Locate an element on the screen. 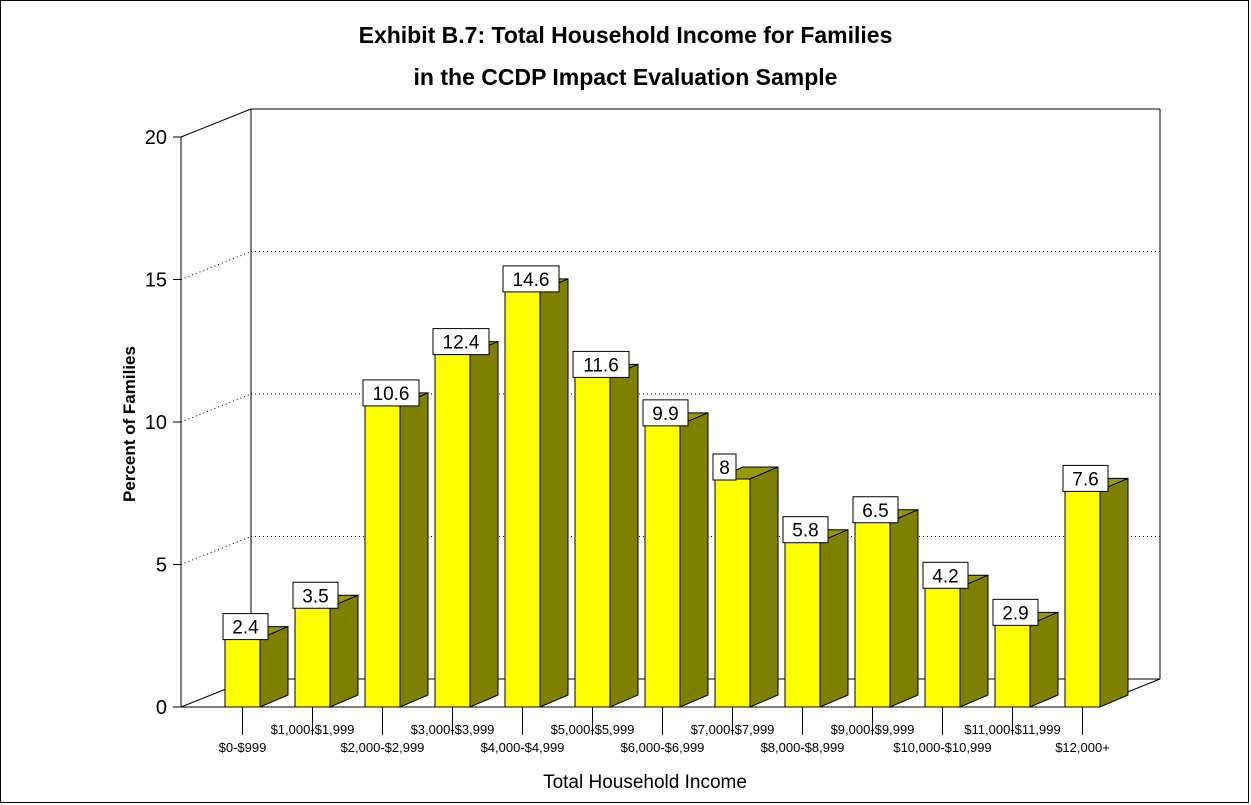 Image resolution: width=1251 pixels, height=805 pixels. x-tick-label: $6,000-$6,999 is located at coordinates (663, 747).